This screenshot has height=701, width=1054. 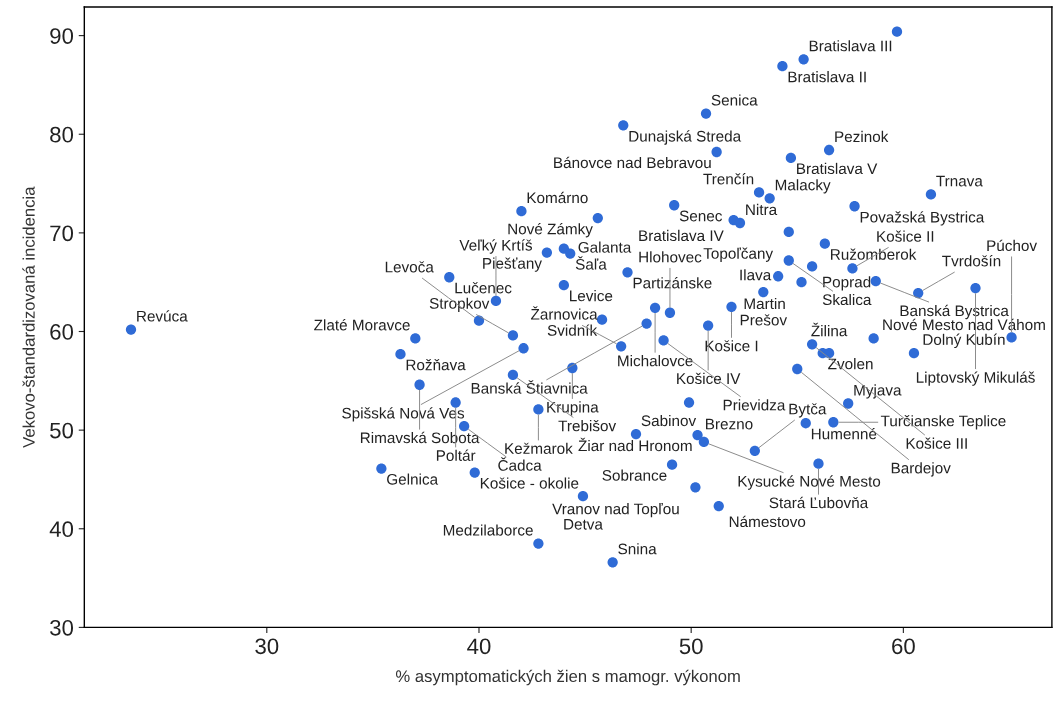 I want to click on annotation: Komárno, so click(x=557, y=197).